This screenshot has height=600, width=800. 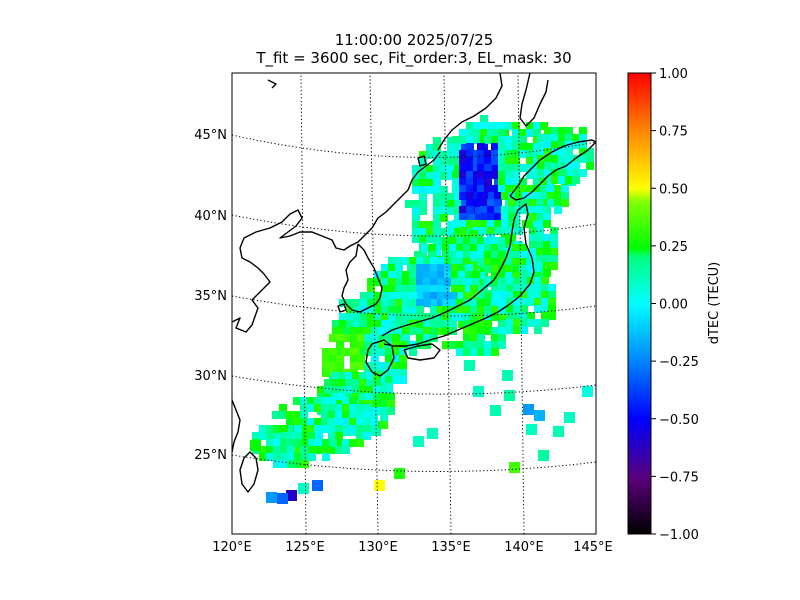 I want to click on colorbar-tick-label: −0.75, so click(x=679, y=477).